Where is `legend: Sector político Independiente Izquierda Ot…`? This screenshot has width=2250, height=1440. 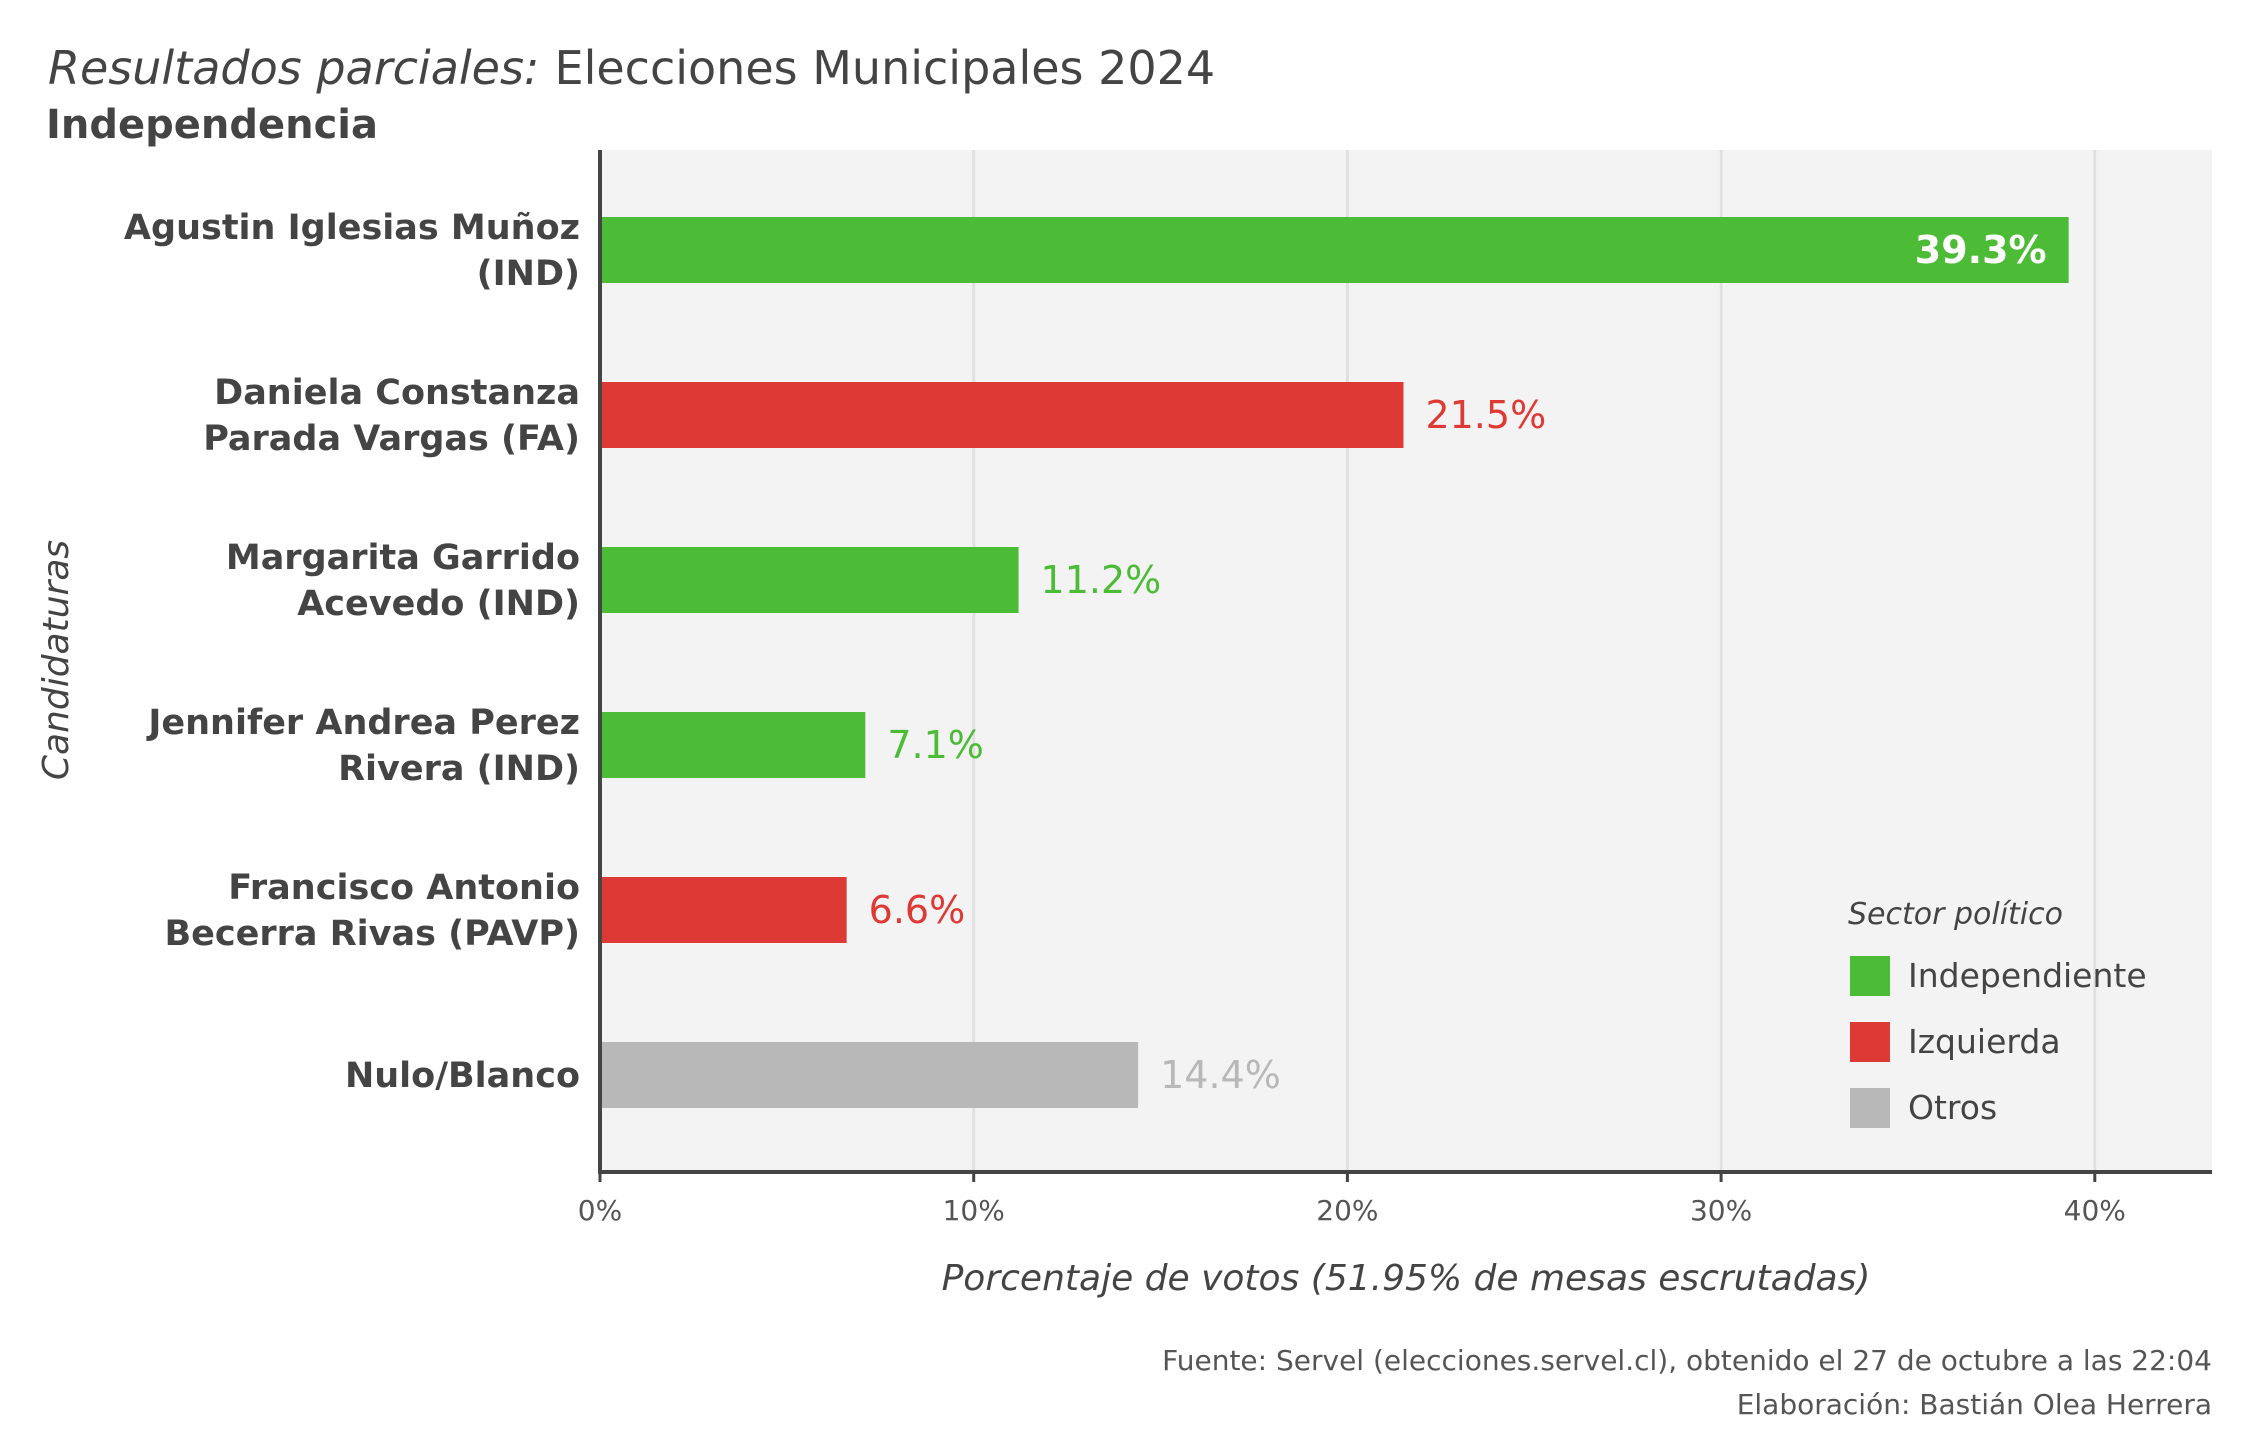
legend: Sector político Independiente Izquierda Ot… is located at coordinates (1997, 1012).